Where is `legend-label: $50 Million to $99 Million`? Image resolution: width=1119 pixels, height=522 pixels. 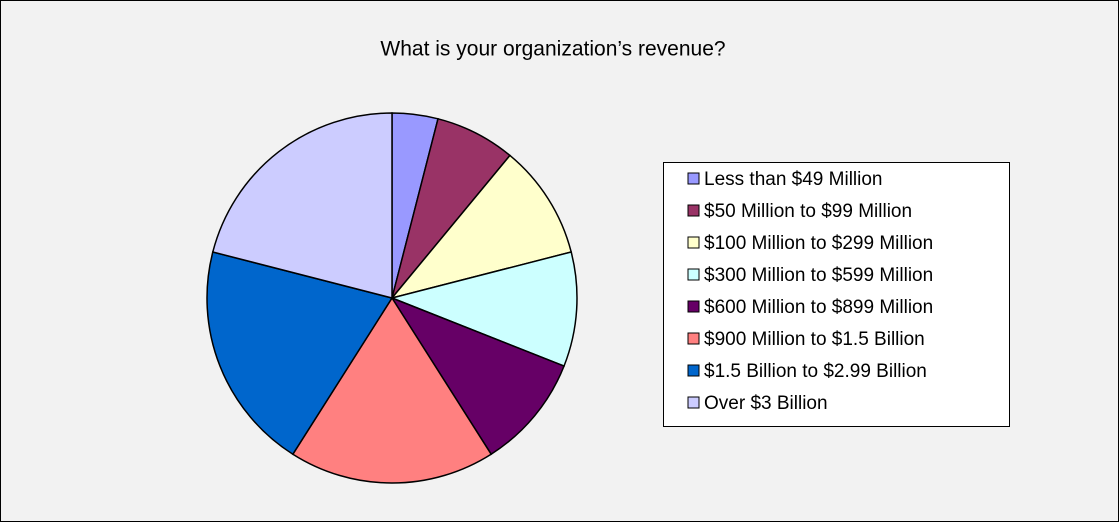 legend-label: $50 Million to $99 Million is located at coordinates (808, 211).